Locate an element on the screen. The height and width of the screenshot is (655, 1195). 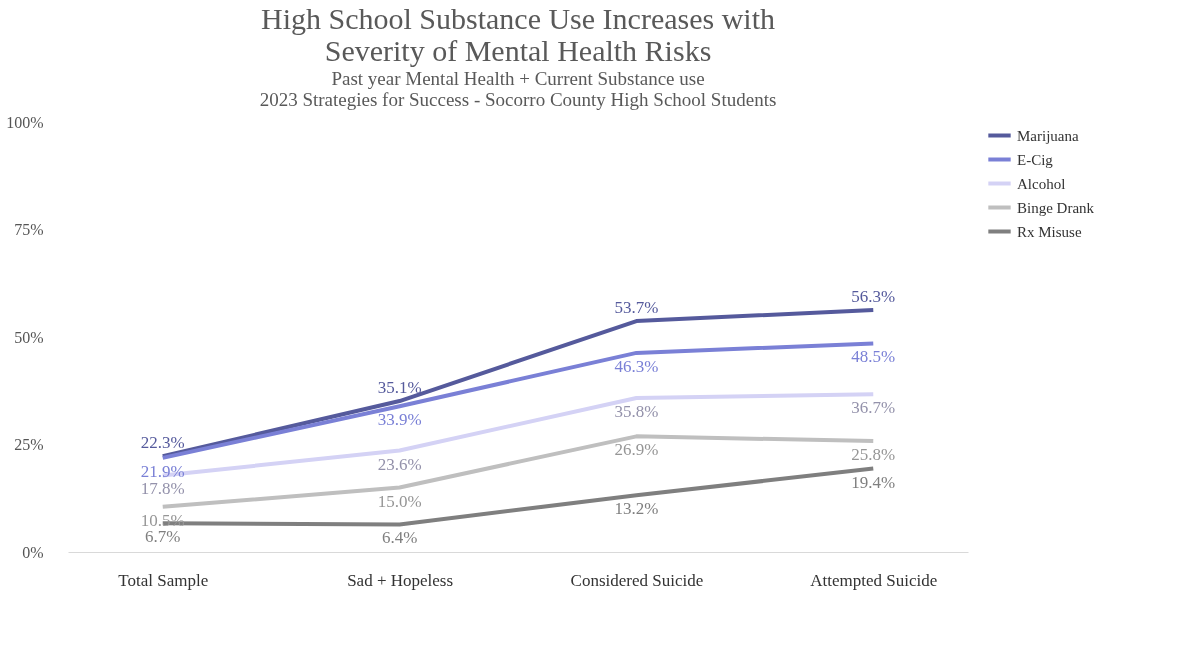
data-label: 36.7% is located at coordinates (873, 408).